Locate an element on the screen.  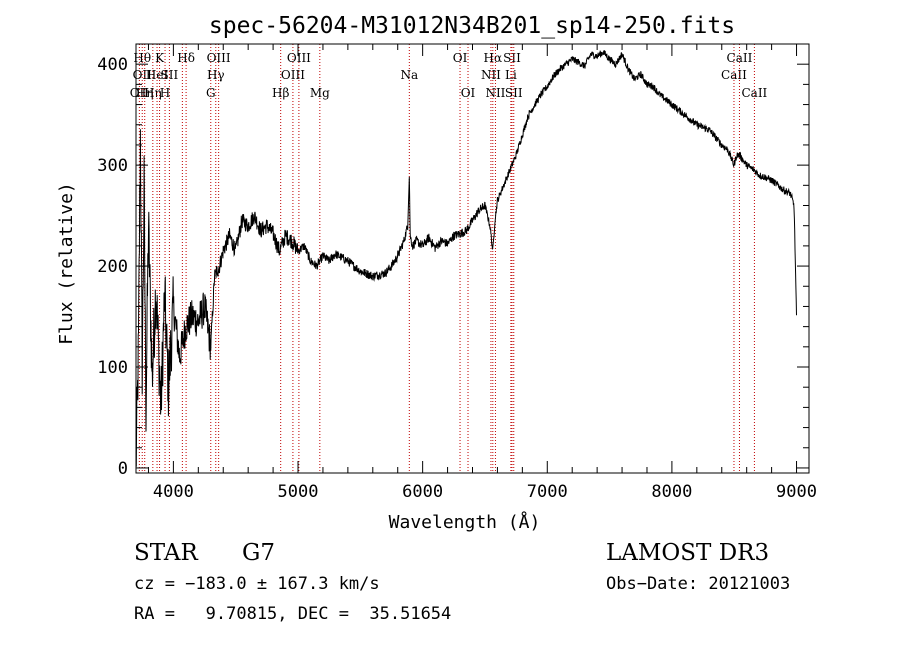
spectral-line-label: Li is located at coordinates (511, 75).